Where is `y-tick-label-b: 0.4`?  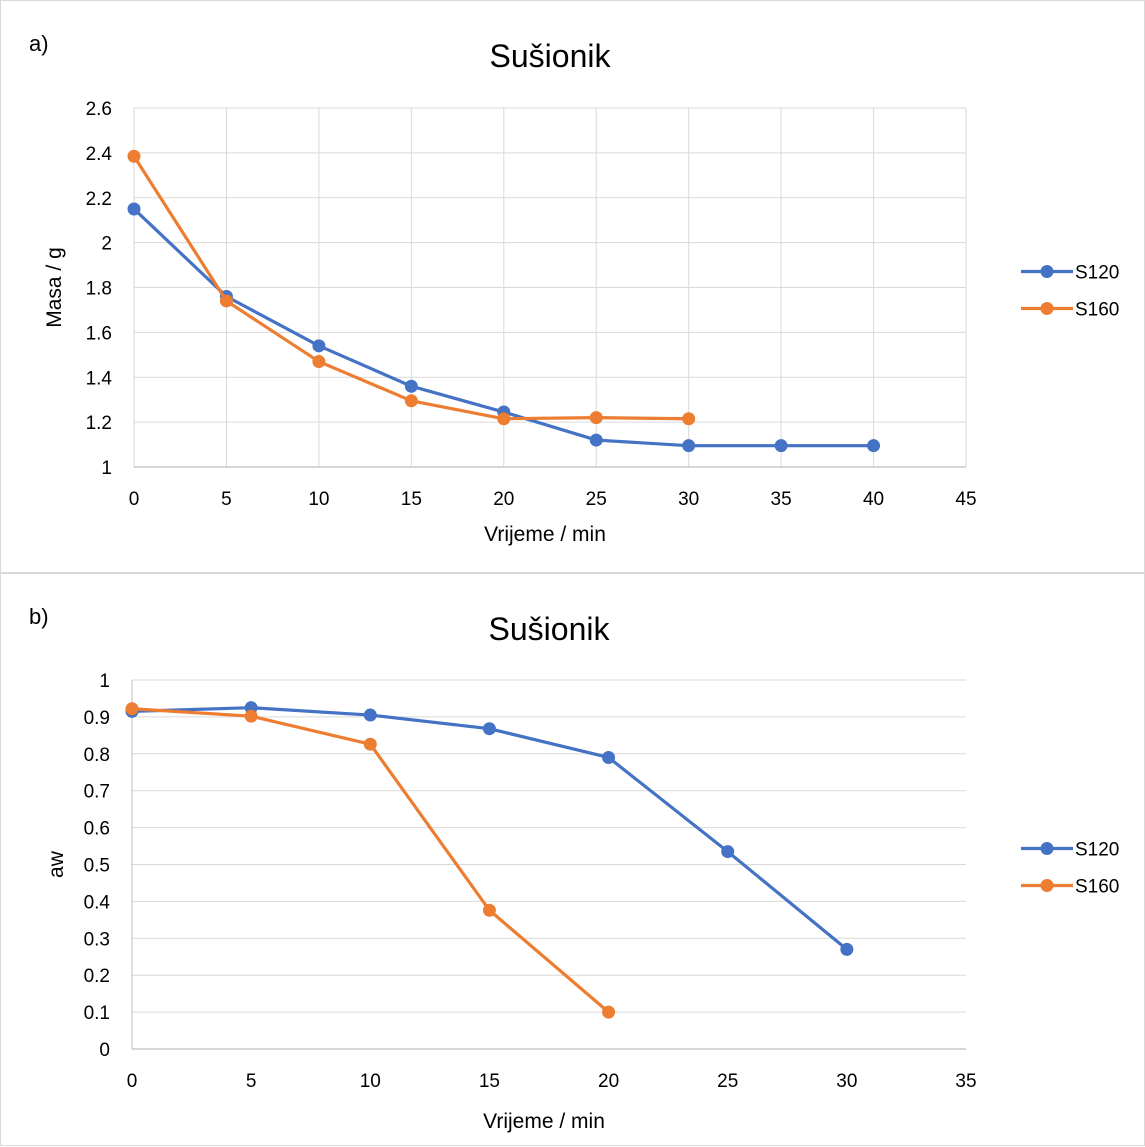
y-tick-label-b: 0.4 is located at coordinates (97, 902).